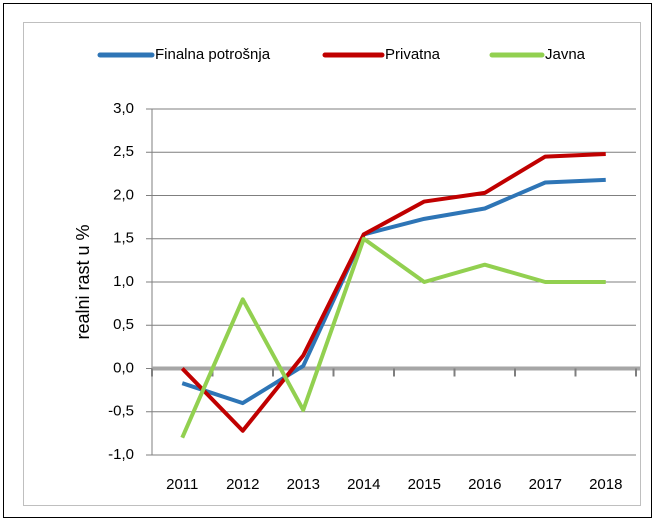 This screenshot has height=527, width=656. I want to click on y-tick-label: 3,0, so click(123, 108).